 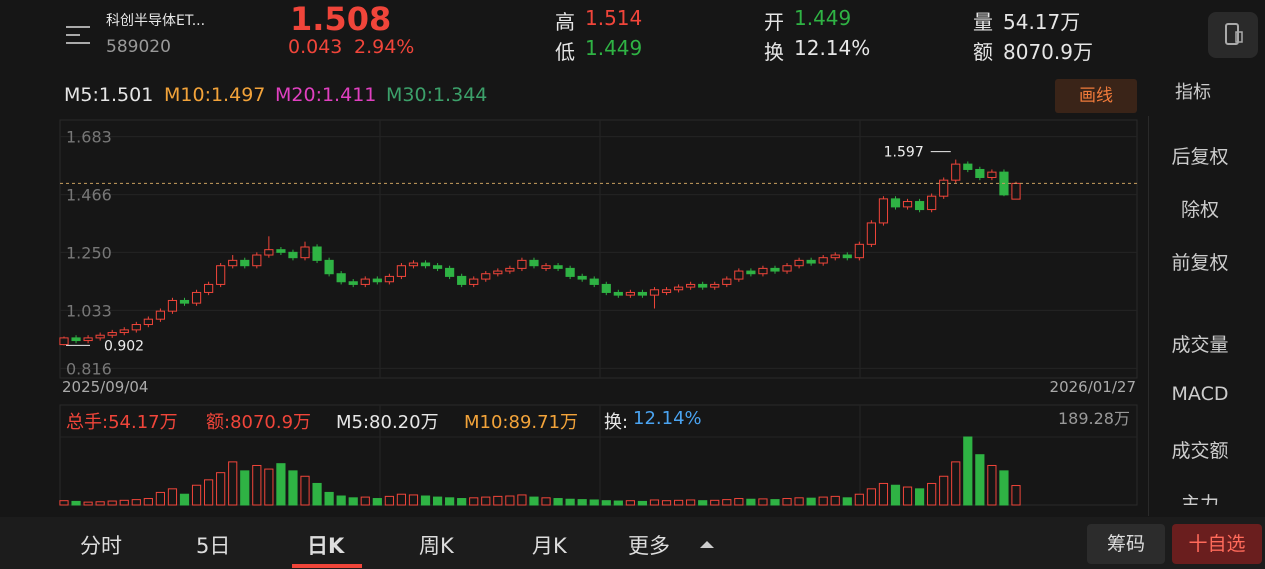 I want to click on change-pct: 2.94%, so click(x=384, y=47).